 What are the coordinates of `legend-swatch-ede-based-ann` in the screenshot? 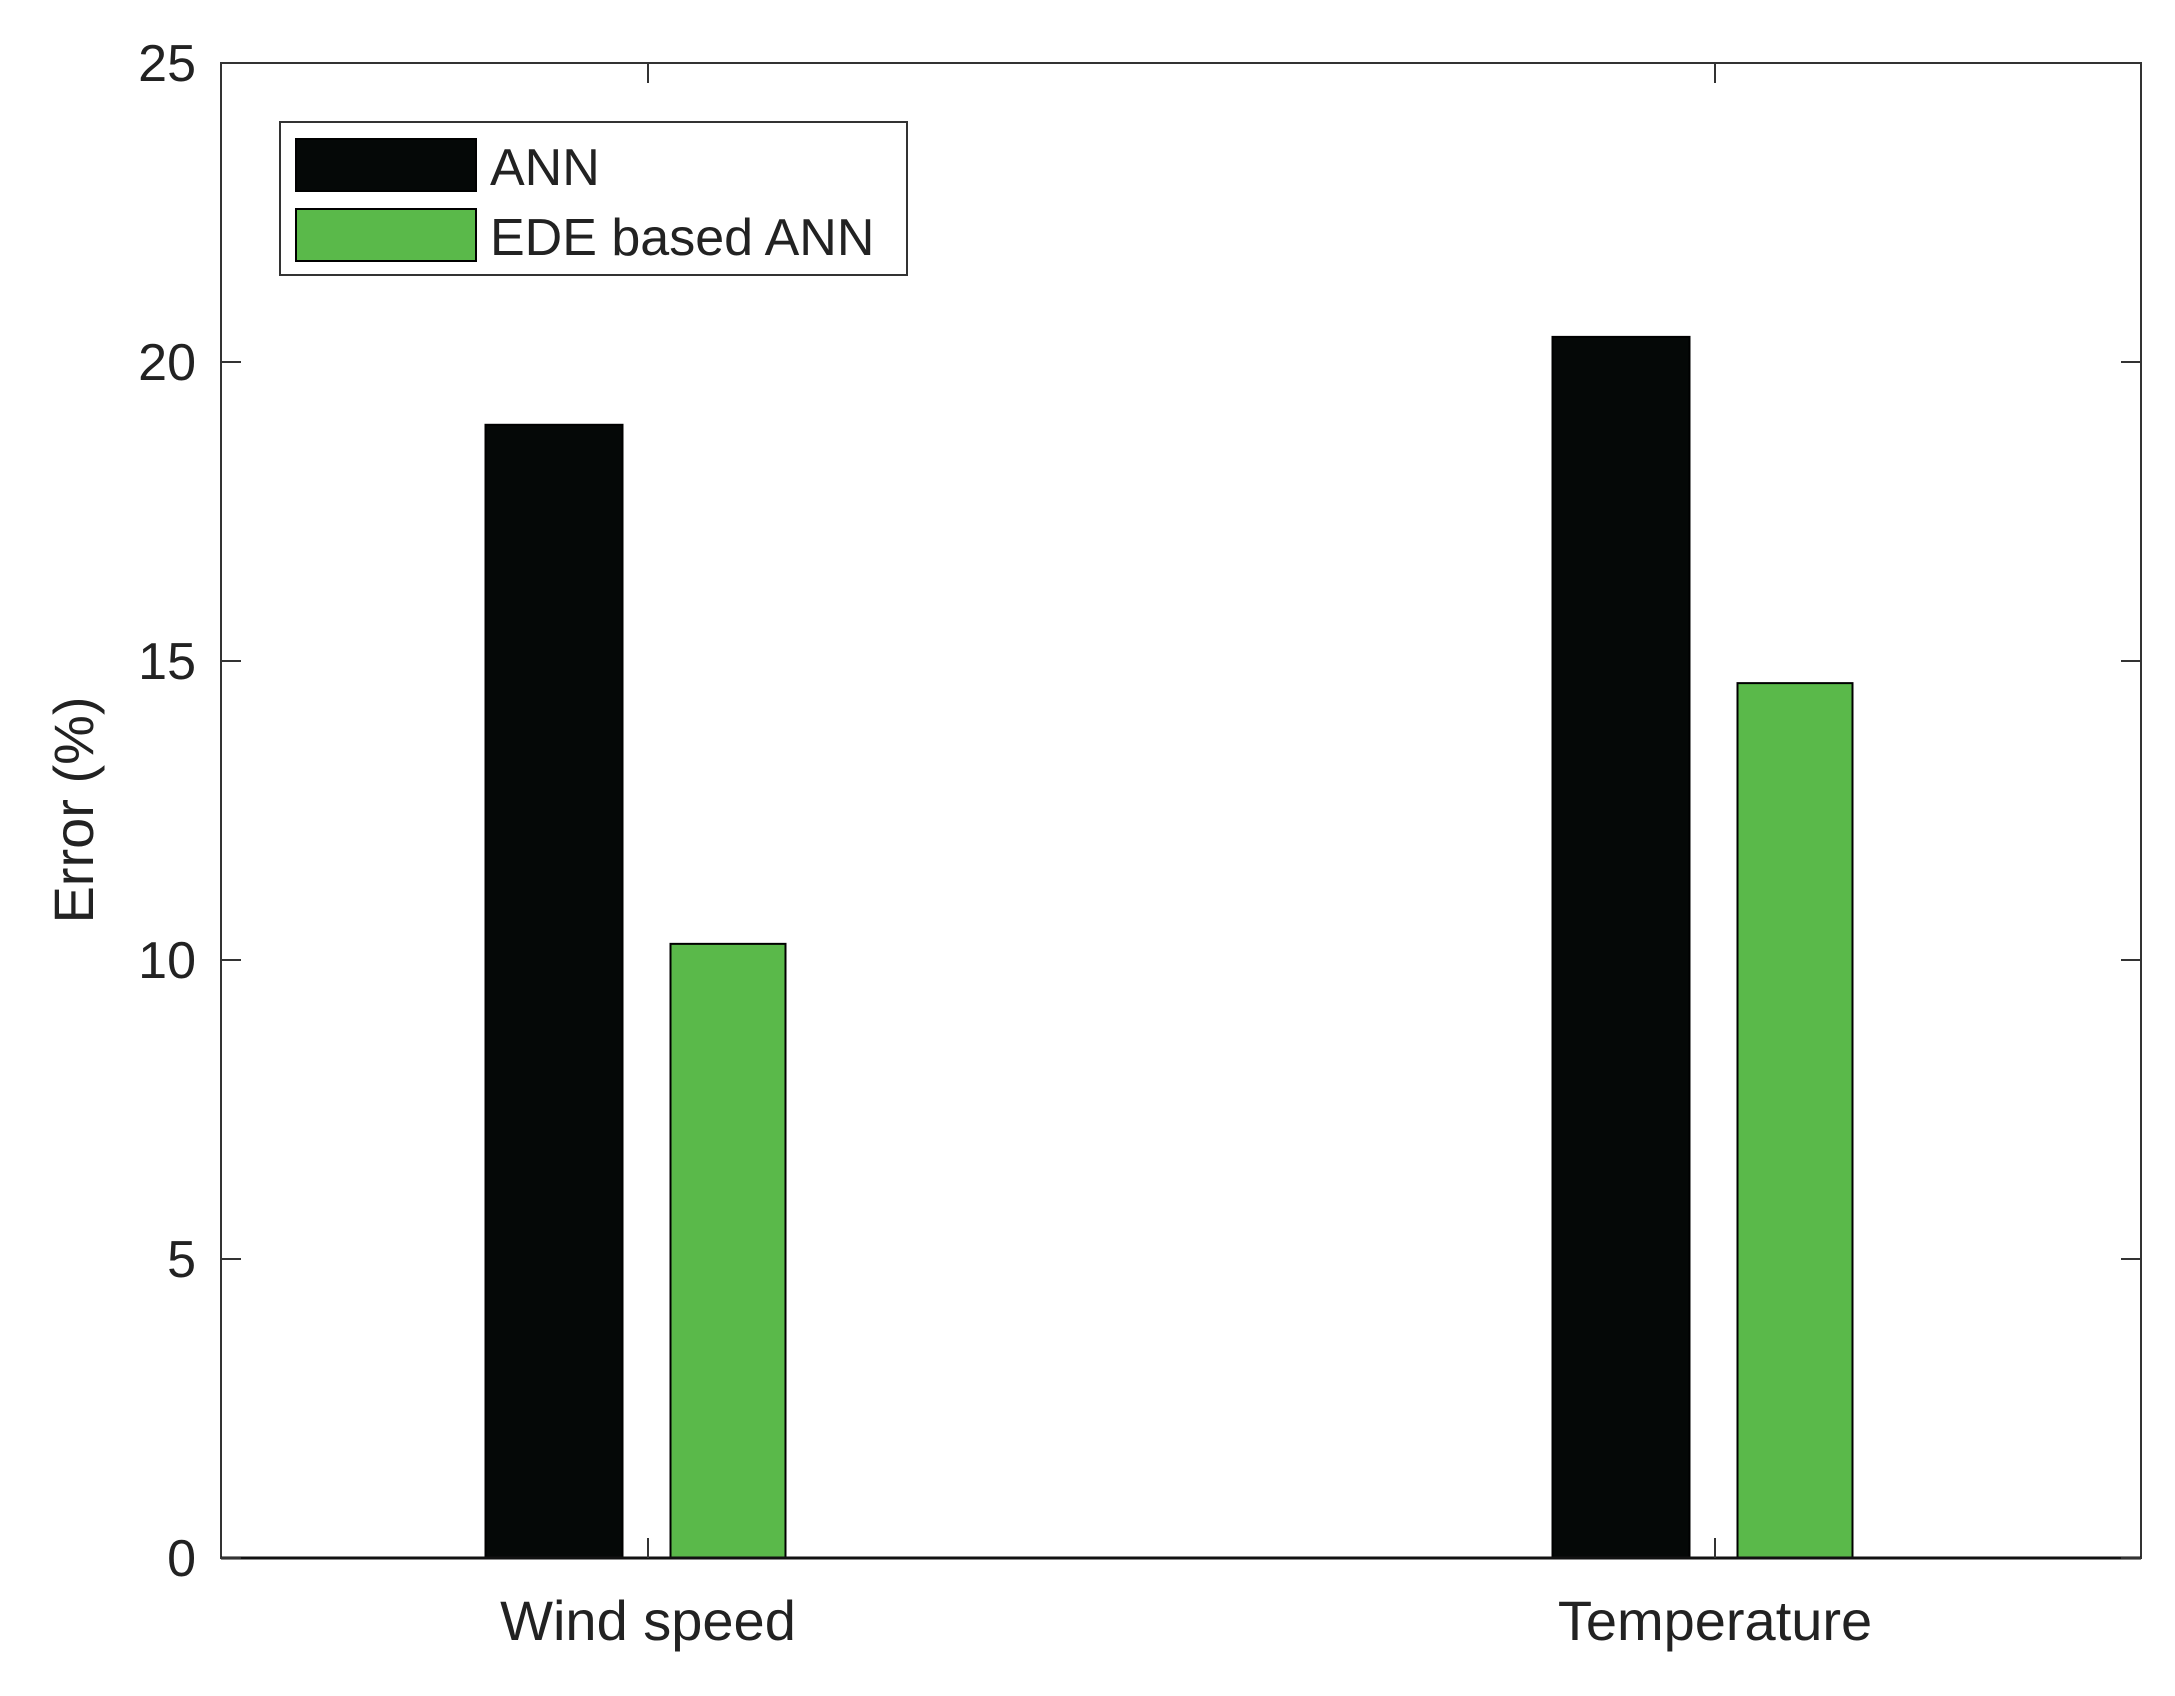 It's located at (386, 235).